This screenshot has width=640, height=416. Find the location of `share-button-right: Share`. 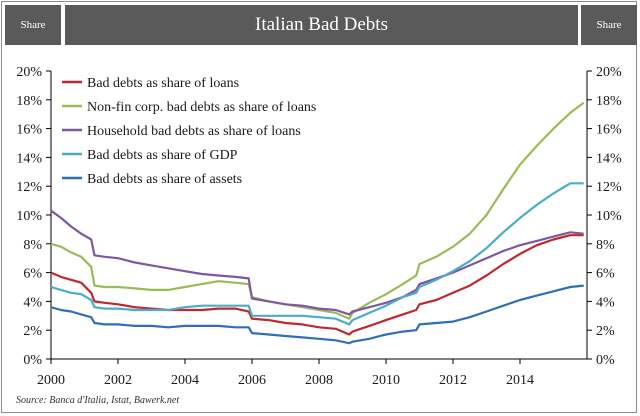

share-button-right: Share is located at coordinates (609, 25).